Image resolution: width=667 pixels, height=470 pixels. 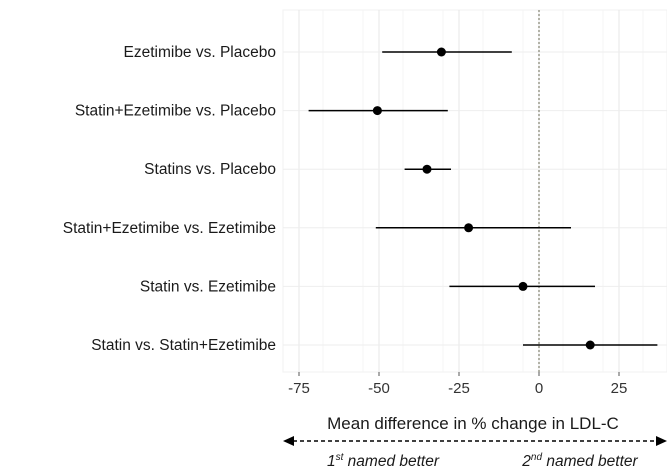 What do you see at coordinates (175, 111) in the screenshot?
I see `category-label: Statin+Ezetimibe vs. Placebo` at bounding box center [175, 111].